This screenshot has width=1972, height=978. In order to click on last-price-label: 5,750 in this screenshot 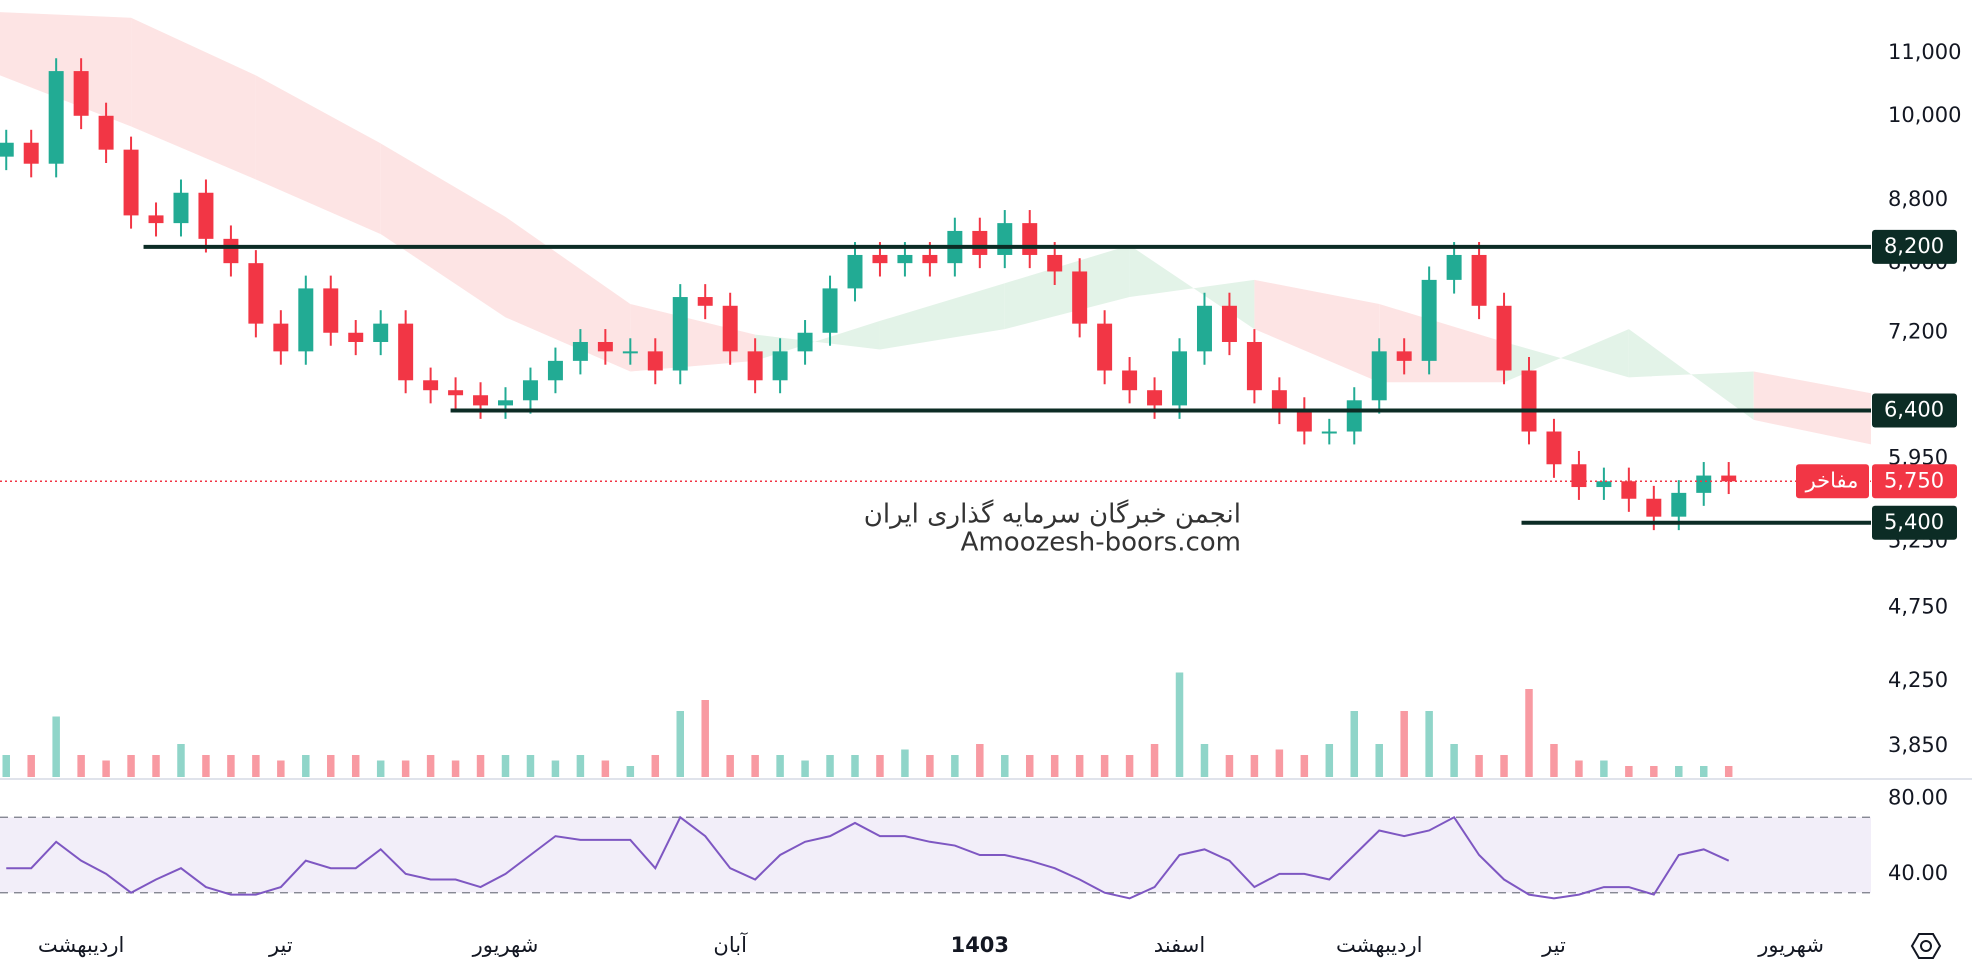, I will do `click(1914, 480)`.